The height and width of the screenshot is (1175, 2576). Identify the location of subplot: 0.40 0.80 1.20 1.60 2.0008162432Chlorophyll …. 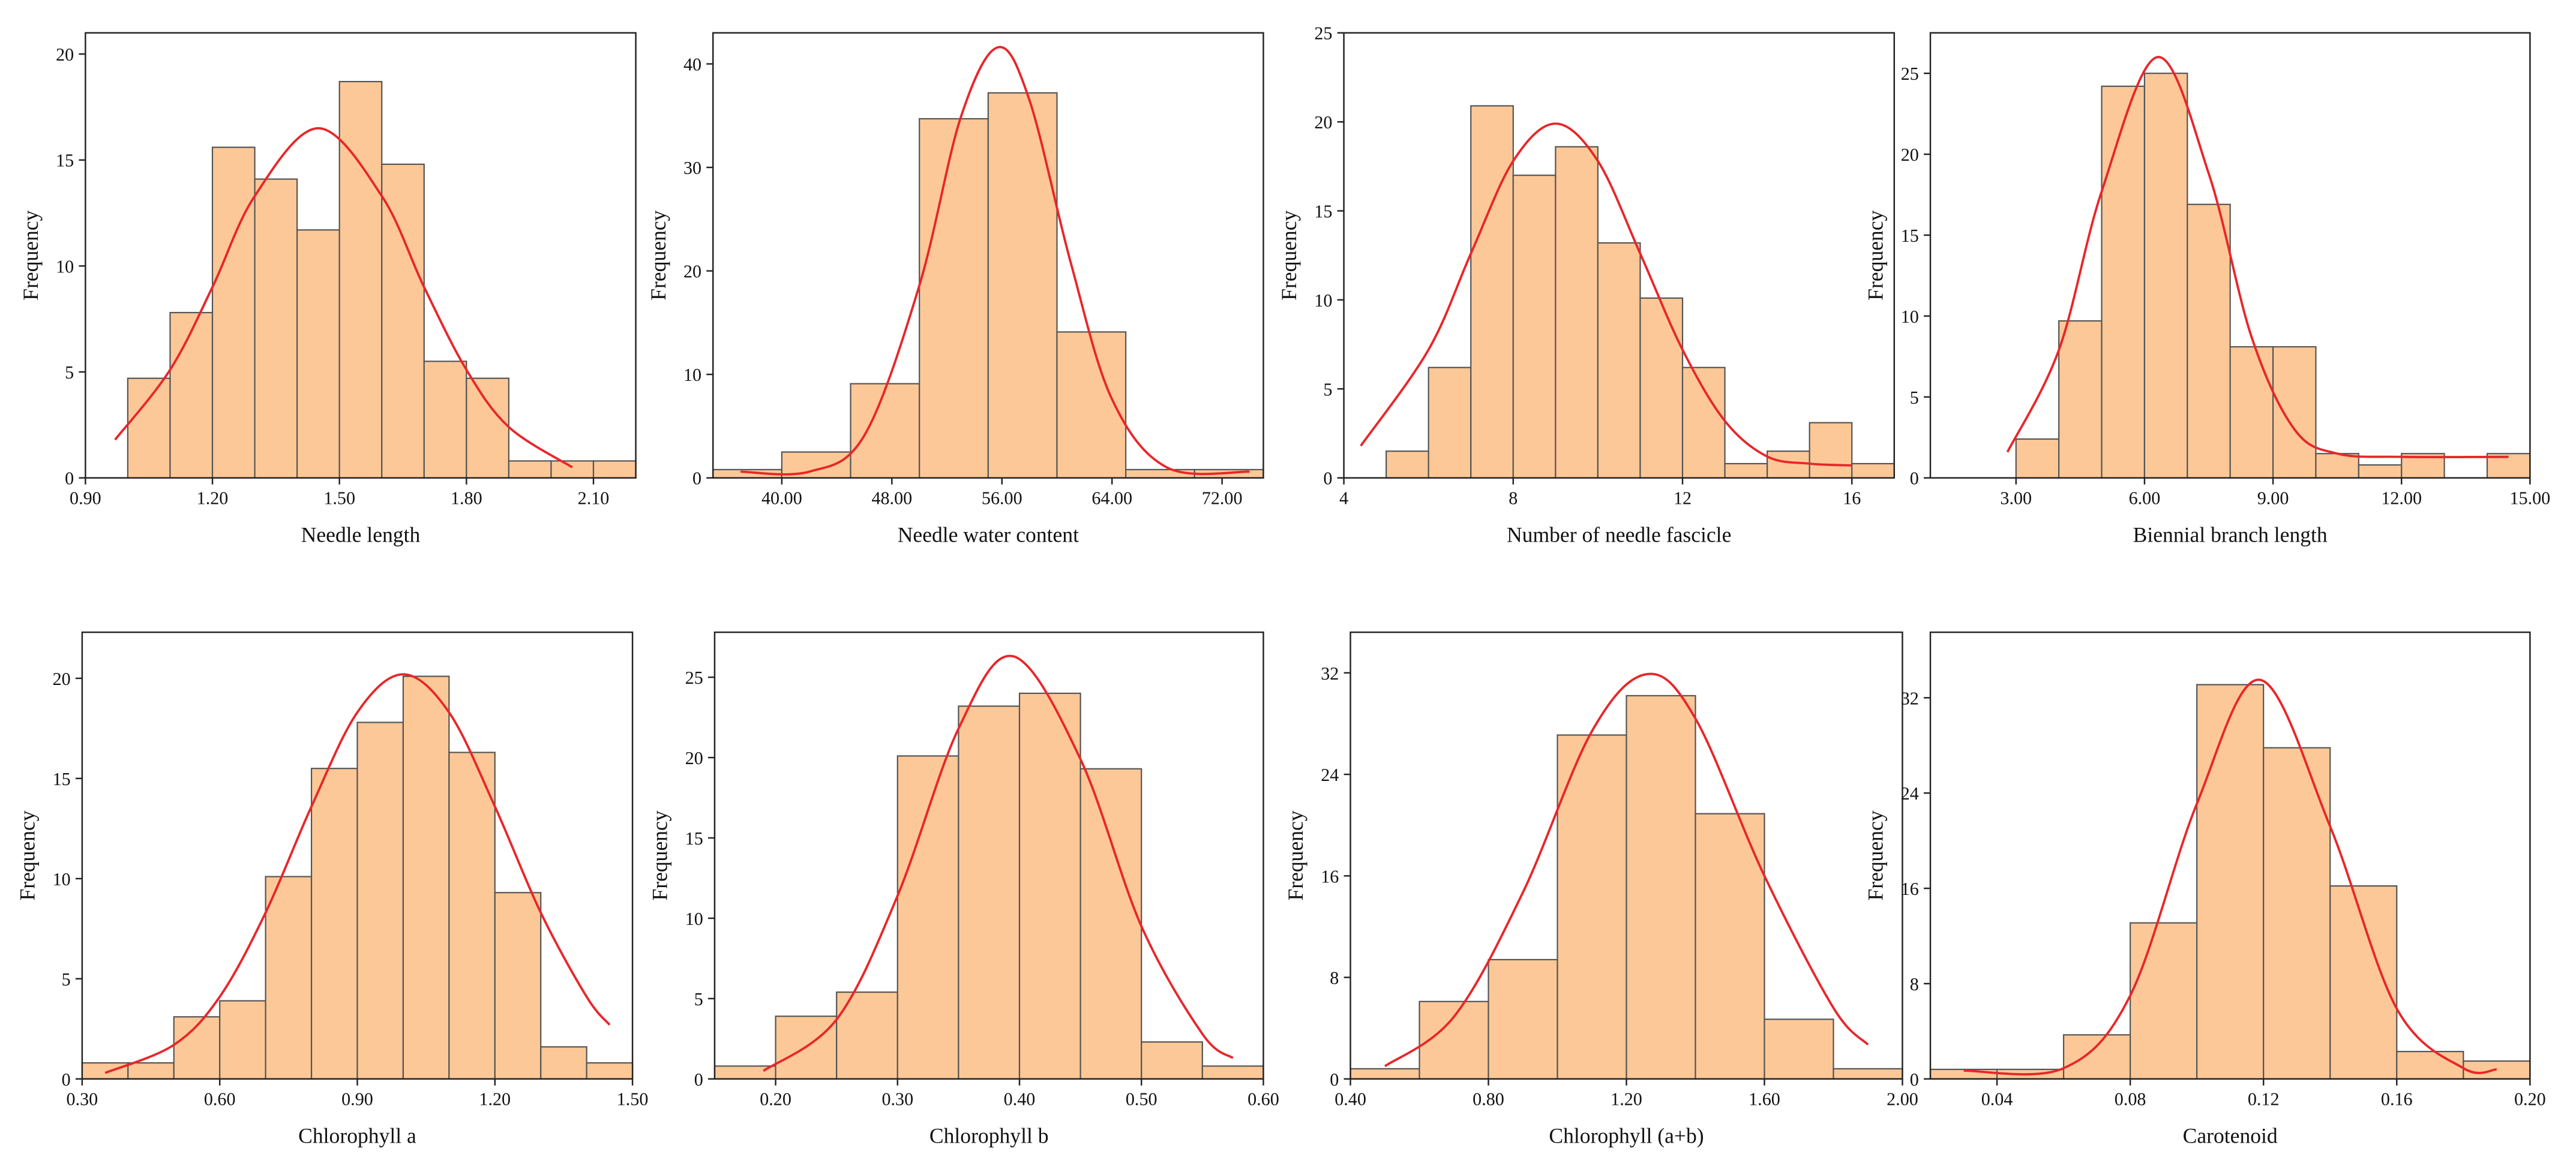
(1600, 889).